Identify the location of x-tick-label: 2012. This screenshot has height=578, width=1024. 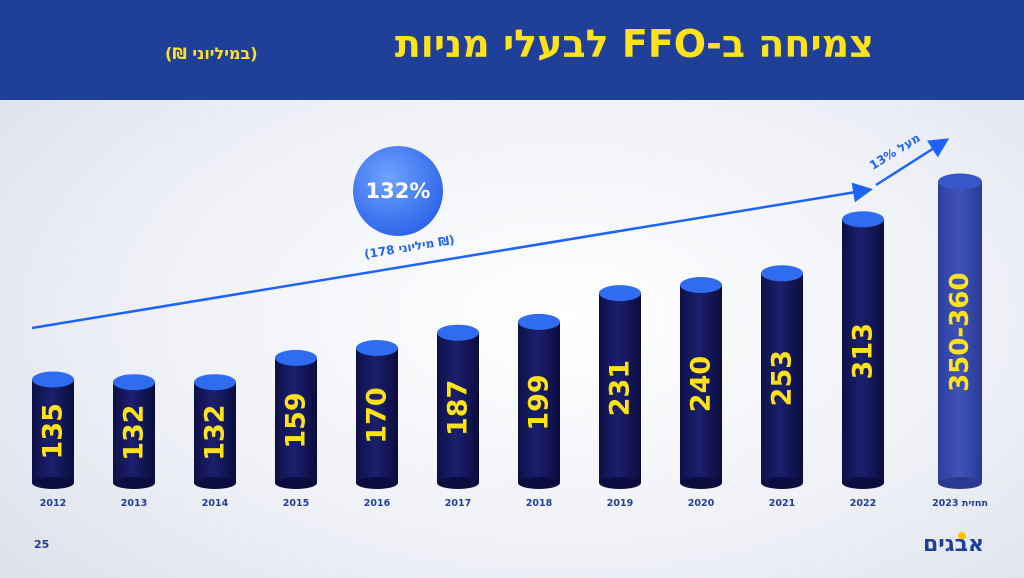
(53, 503).